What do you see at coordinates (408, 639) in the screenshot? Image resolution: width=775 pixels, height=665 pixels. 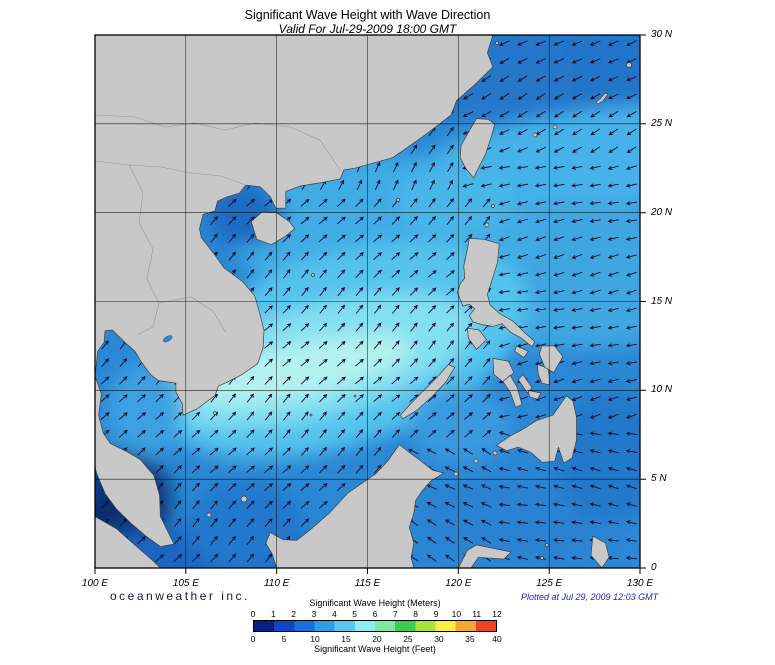 I see `legend-feet-tick: 25` at bounding box center [408, 639].